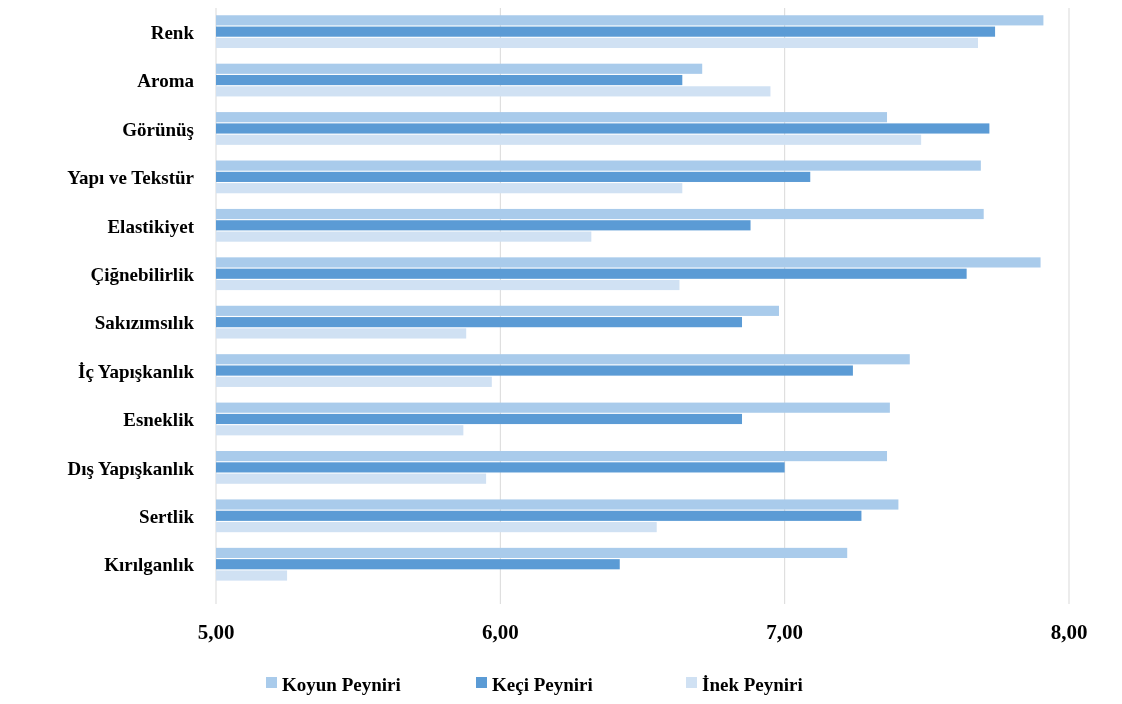  I want to click on y-tick-label: Elastikiyet, so click(151, 226).